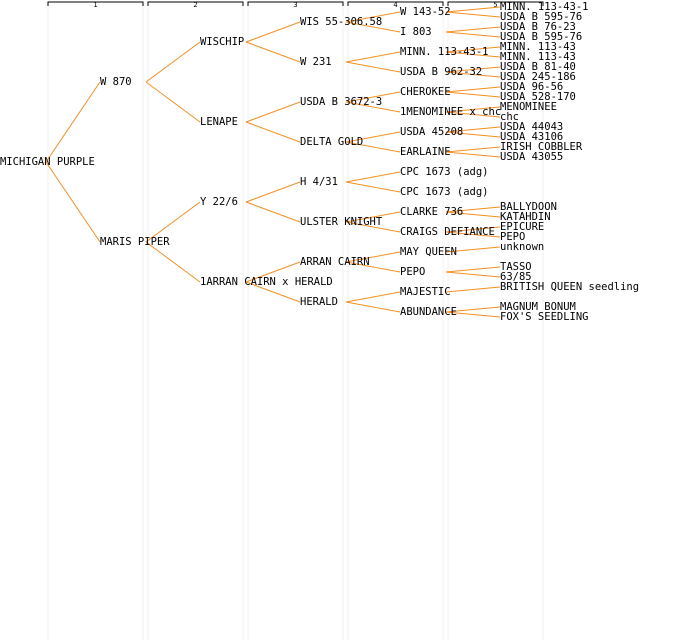  Describe the element at coordinates (219, 202) in the screenshot. I see `node-label: Y 22/6` at that location.